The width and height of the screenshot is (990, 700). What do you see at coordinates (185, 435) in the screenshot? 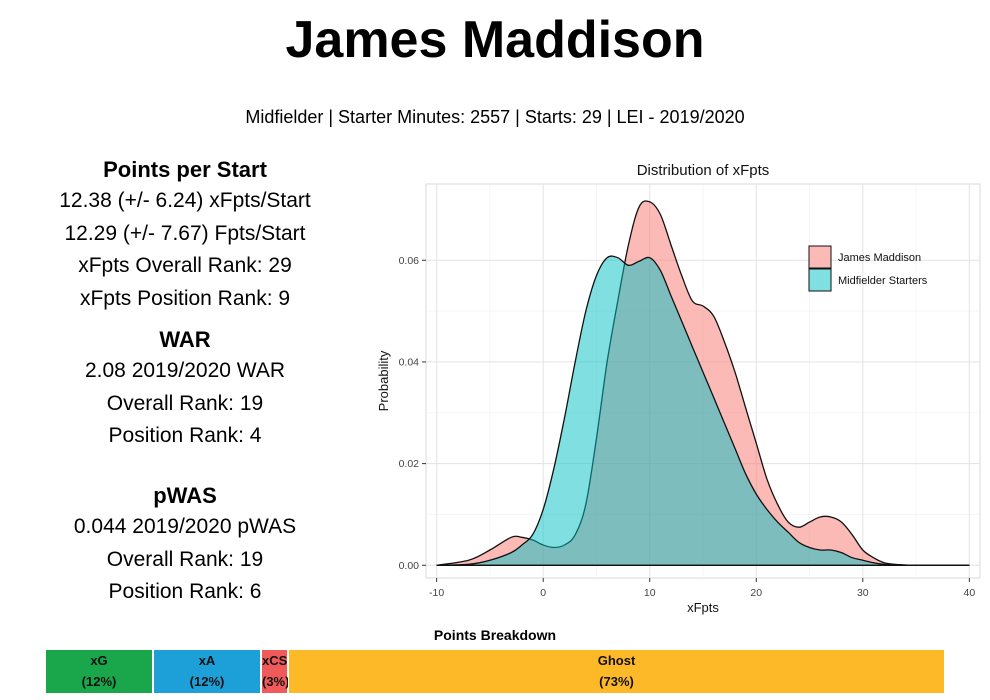
I see `war-position-rank: Position Rank: 4` at bounding box center [185, 435].